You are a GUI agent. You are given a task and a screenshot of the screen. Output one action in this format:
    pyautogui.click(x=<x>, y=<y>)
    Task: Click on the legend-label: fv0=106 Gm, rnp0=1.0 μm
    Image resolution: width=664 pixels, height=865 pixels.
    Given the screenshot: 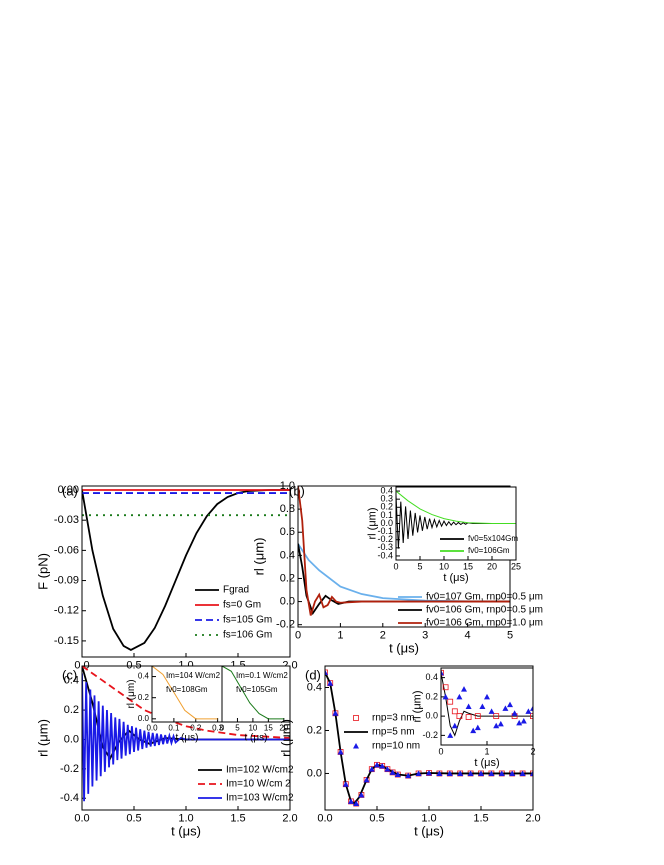 What is the action you would take?
    pyautogui.click(x=484, y=623)
    